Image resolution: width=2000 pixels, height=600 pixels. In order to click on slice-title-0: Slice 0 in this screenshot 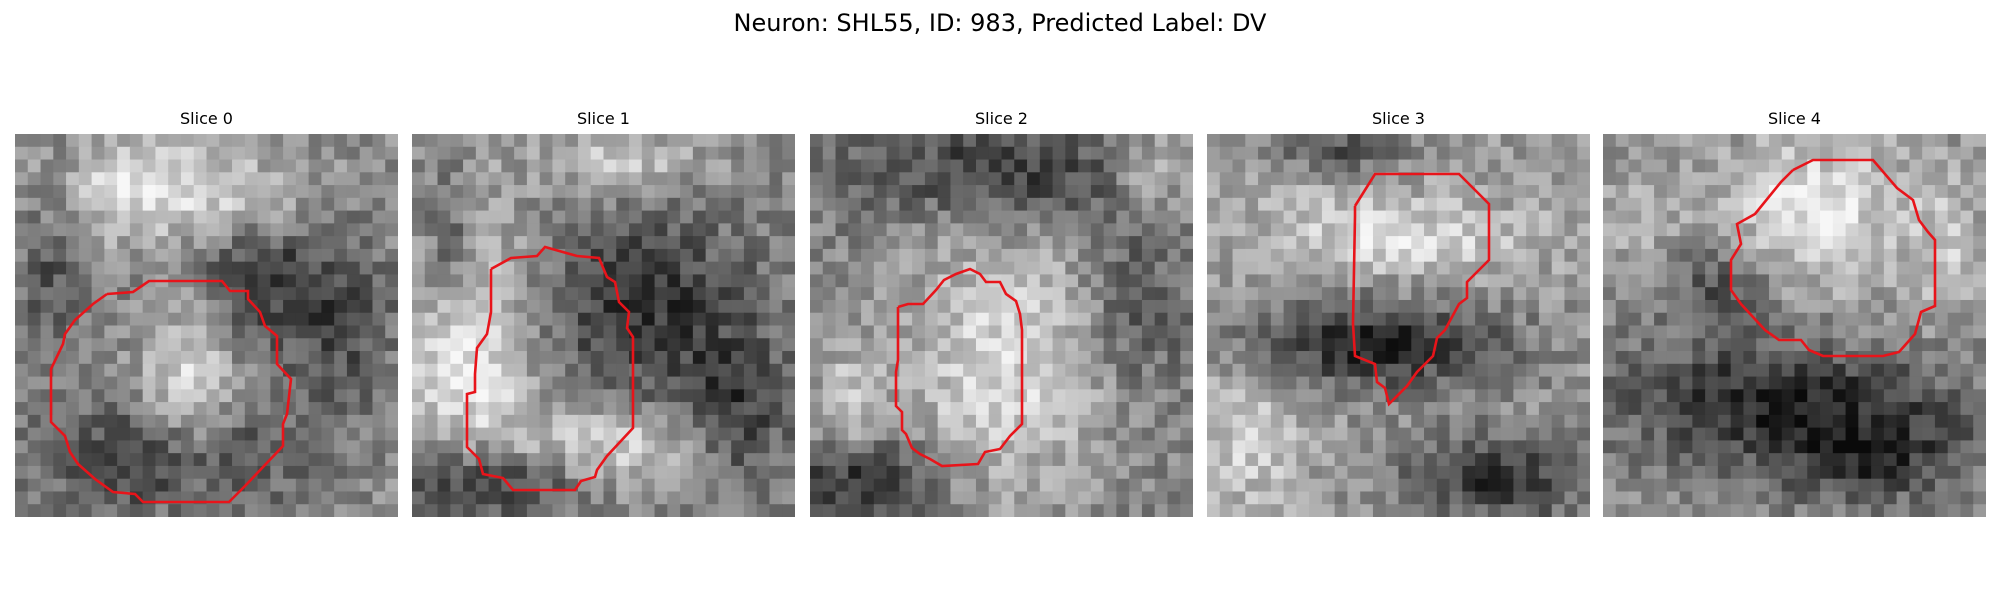, I will do `click(206, 118)`.